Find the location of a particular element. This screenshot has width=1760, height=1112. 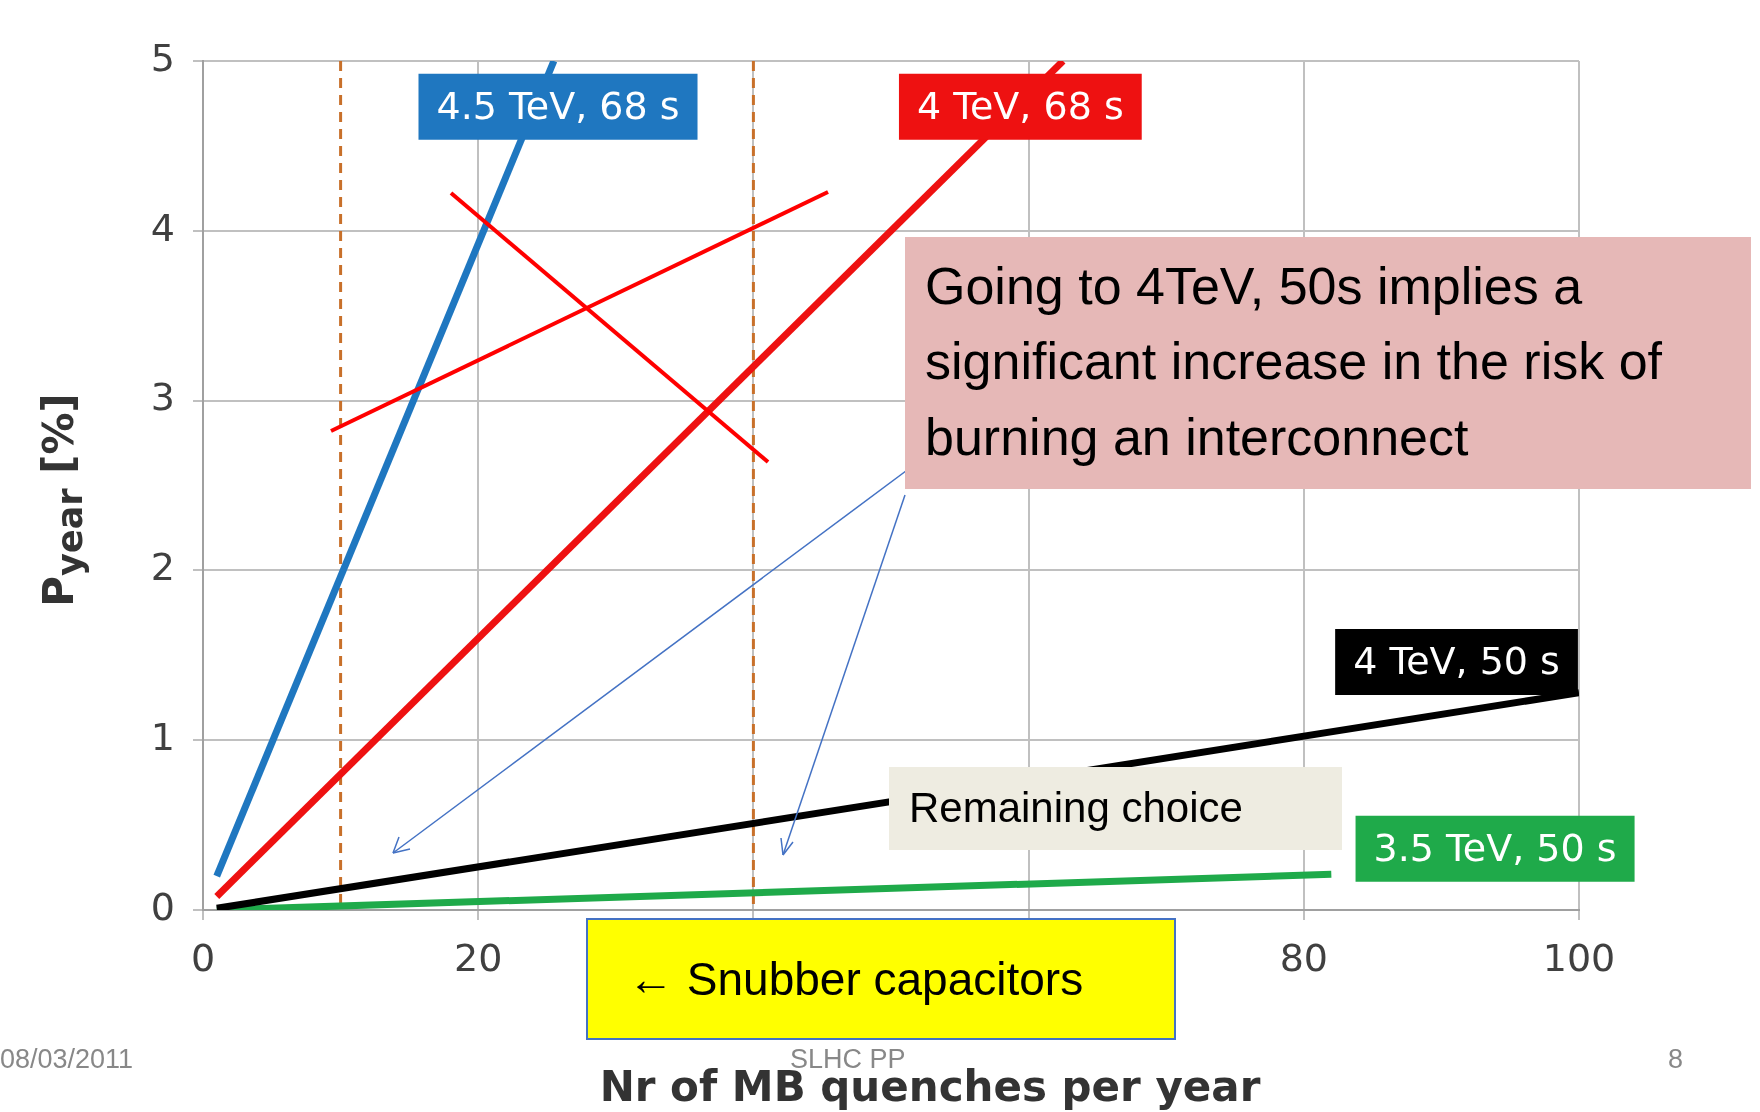

x-tick-label: 0 is located at coordinates (203, 957).